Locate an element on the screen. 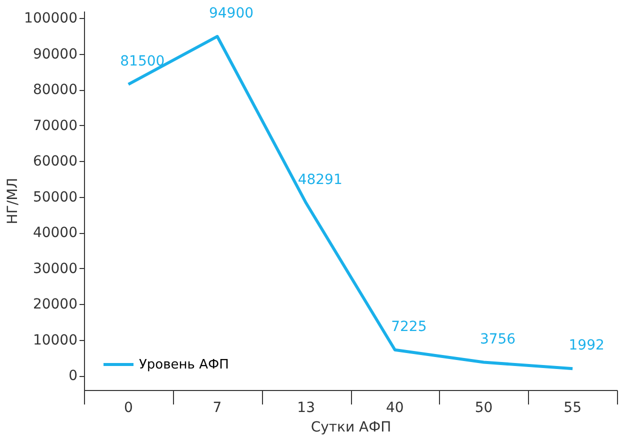 The height and width of the screenshot is (439, 623). y-tick-label: 60000 is located at coordinates (55, 162).